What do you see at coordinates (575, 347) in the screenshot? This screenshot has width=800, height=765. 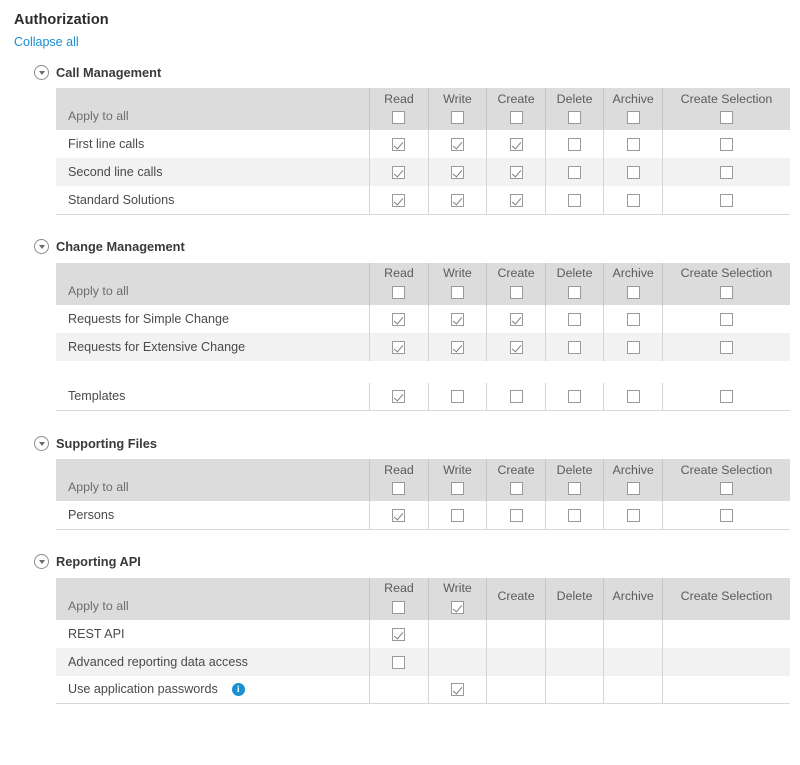 I see `checkbox-requests-for-extensive-change-delete` at bounding box center [575, 347].